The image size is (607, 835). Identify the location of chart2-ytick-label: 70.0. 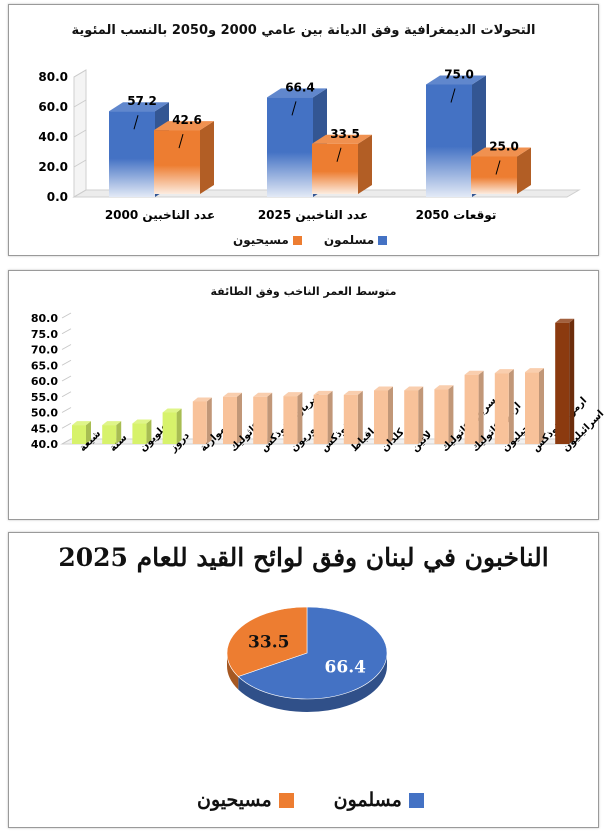
(44, 350).